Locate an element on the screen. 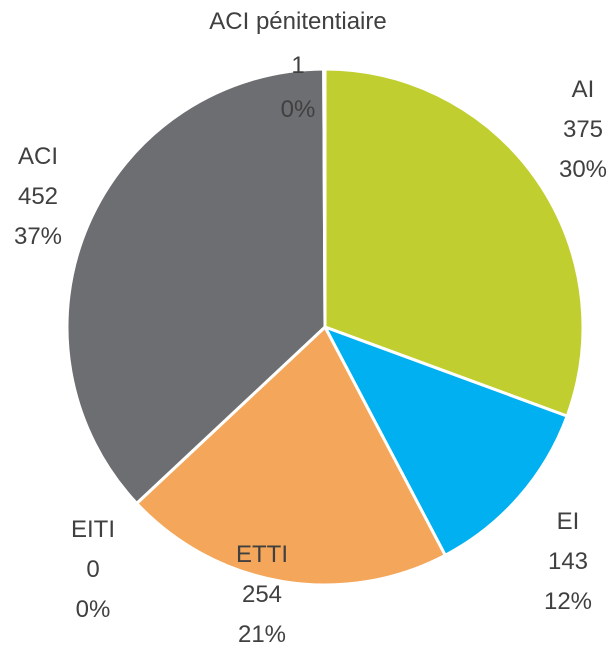 The width and height of the screenshot is (615, 646). percentage-label: 12% is located at coordinates (568, 601).